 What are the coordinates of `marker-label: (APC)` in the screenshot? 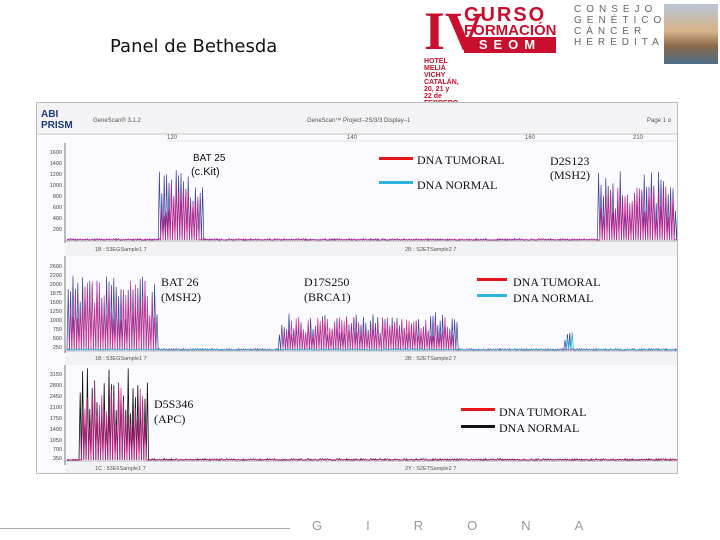 It's located at (170, 419).